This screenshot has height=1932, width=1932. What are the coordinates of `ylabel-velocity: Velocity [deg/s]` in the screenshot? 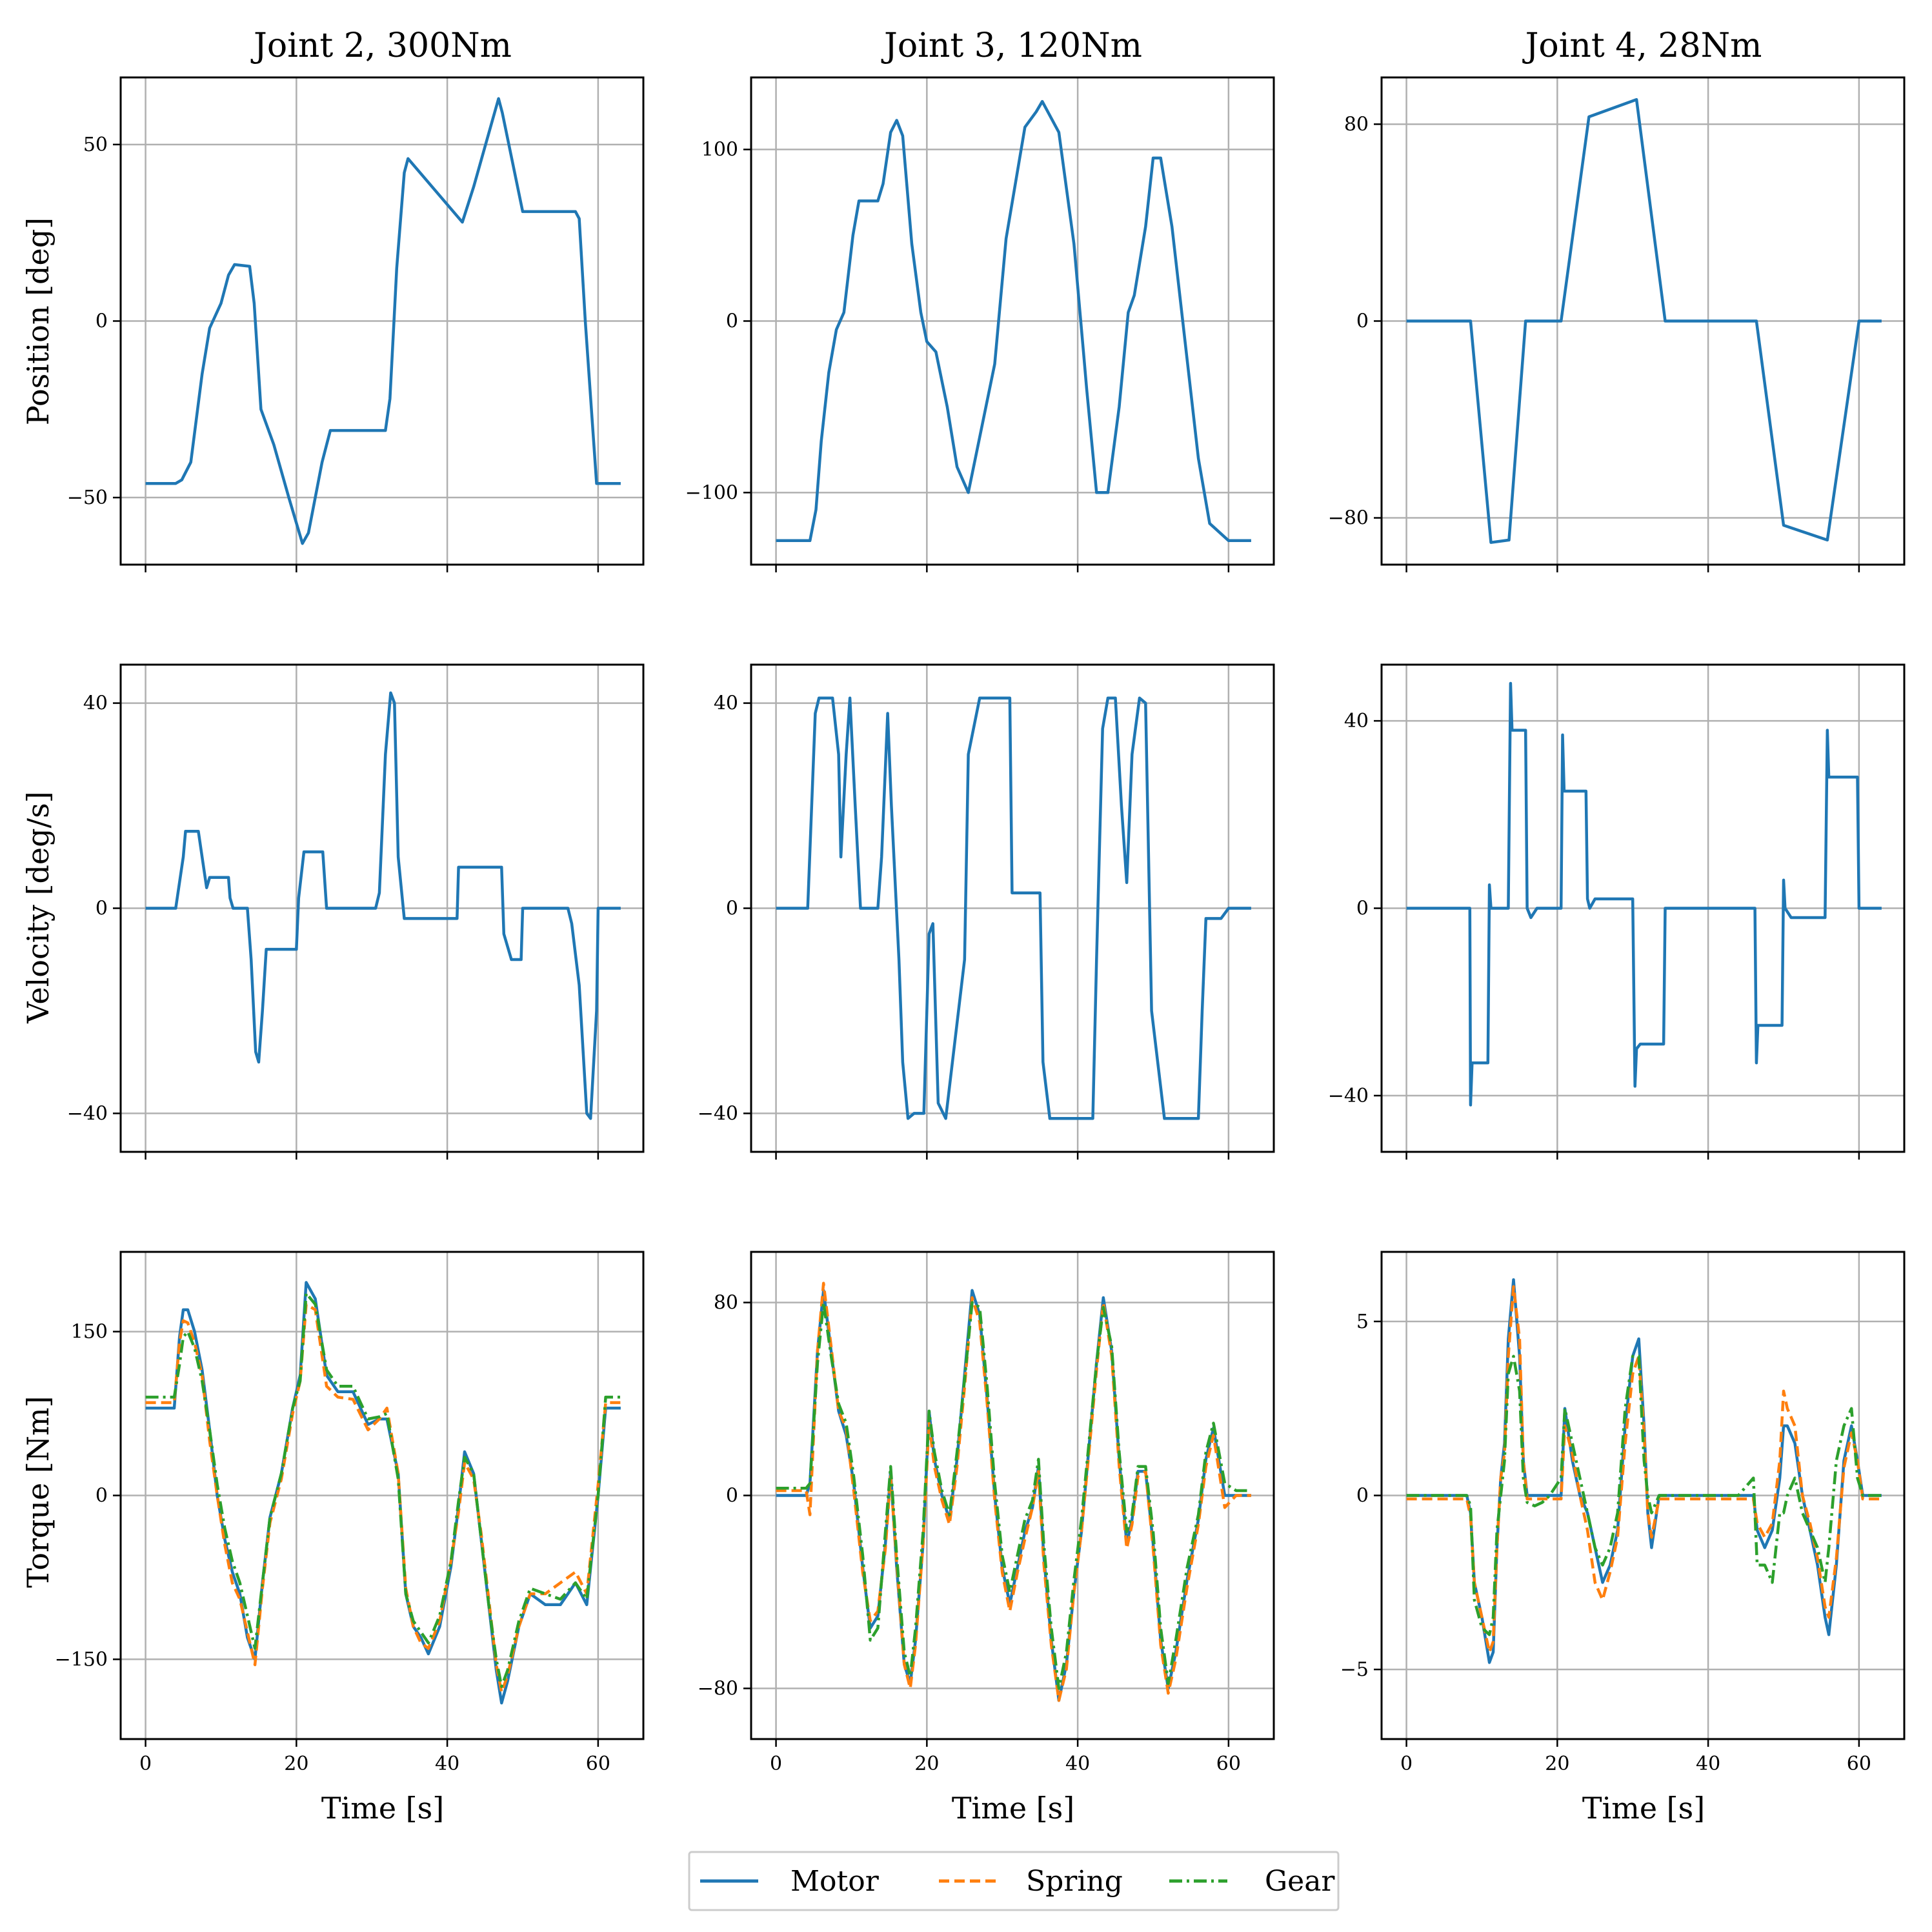 It's located at (38, 907).